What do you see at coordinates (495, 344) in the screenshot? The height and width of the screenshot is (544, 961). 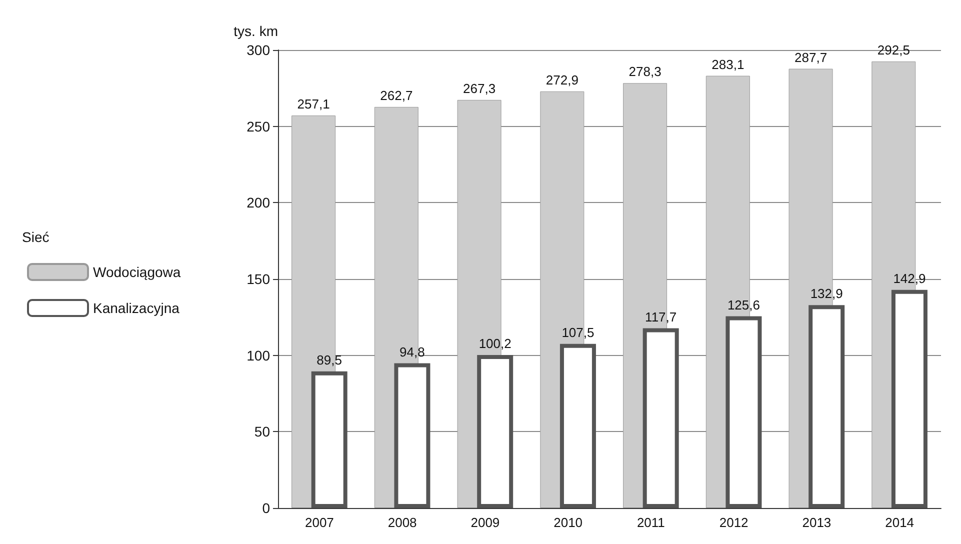 I see `data-label: 100,2` at bounding box center [495, 344].